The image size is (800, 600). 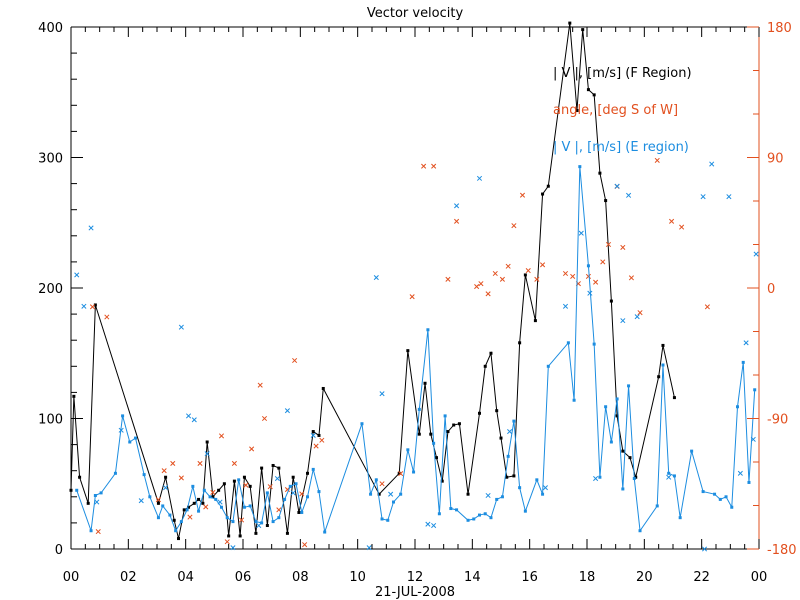 I want to click on x-tick-label: 20, so click(x=644, y=577).